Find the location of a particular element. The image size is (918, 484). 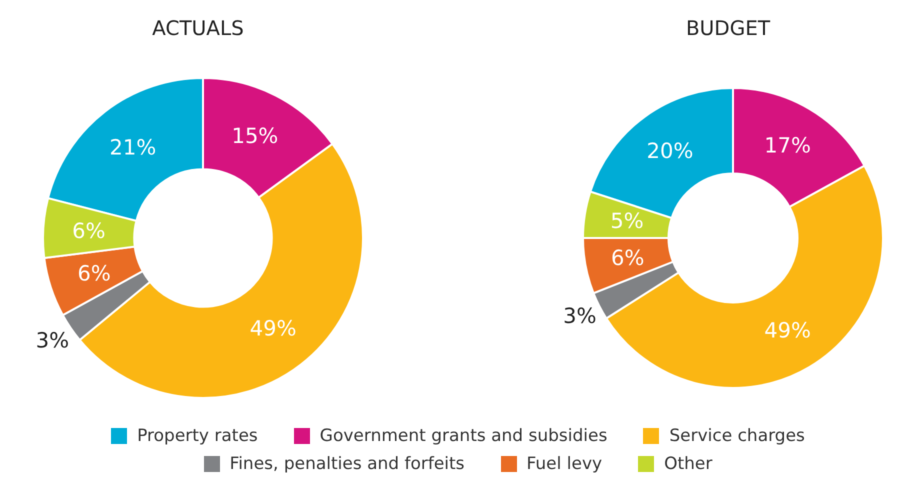

data-label: 20% is located at coordinates (670, 151).